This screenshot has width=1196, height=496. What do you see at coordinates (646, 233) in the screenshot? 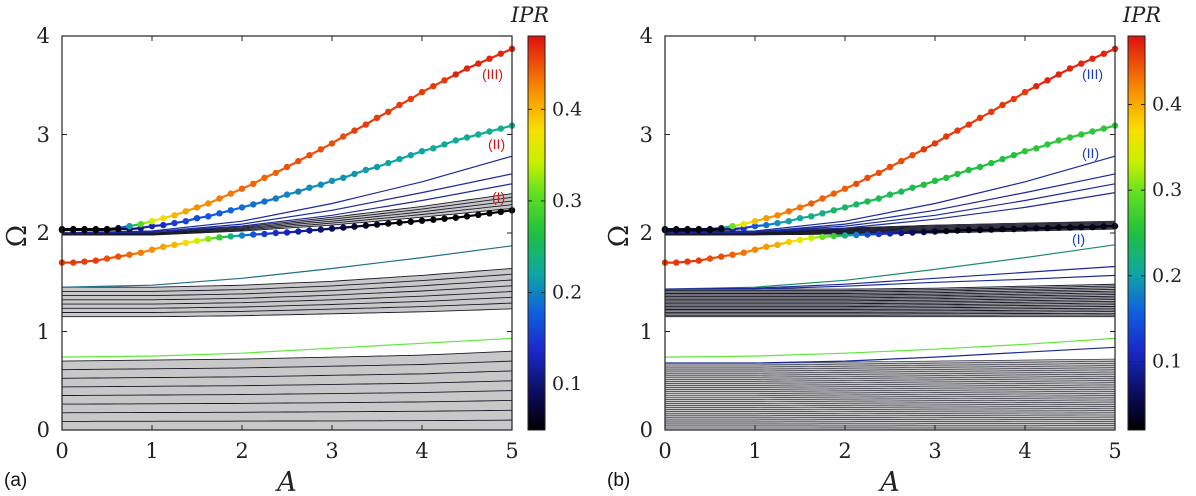
I see `panel-b-y-tick-2: 2` at bounding box center [646, 233].